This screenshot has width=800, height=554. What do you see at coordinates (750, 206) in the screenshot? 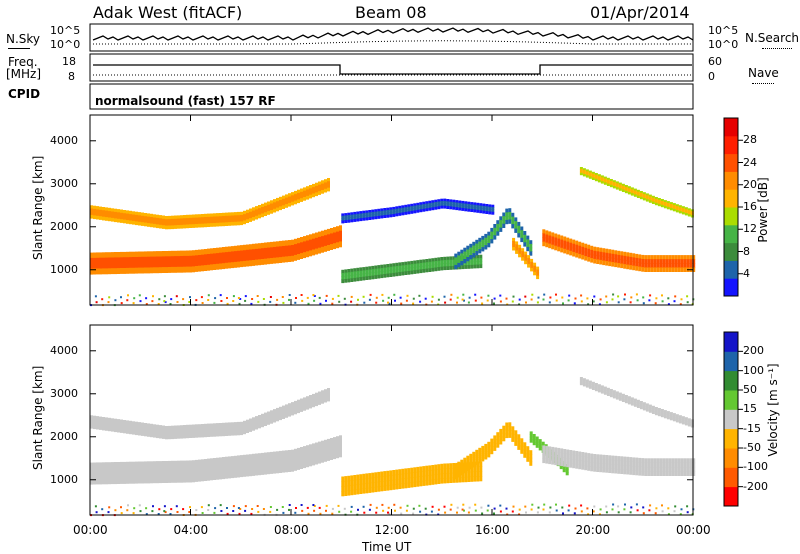
I see `colorbar-tick-label: 16` at bounding box center [750, 206].